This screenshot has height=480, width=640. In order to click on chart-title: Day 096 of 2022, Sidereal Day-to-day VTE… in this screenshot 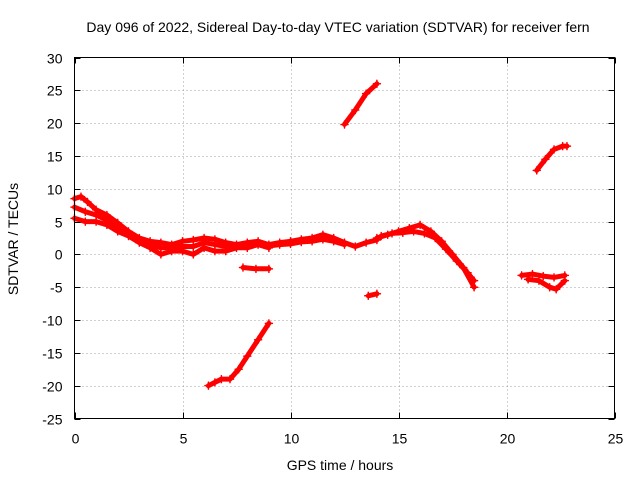, I will do `click(337, 27)`.